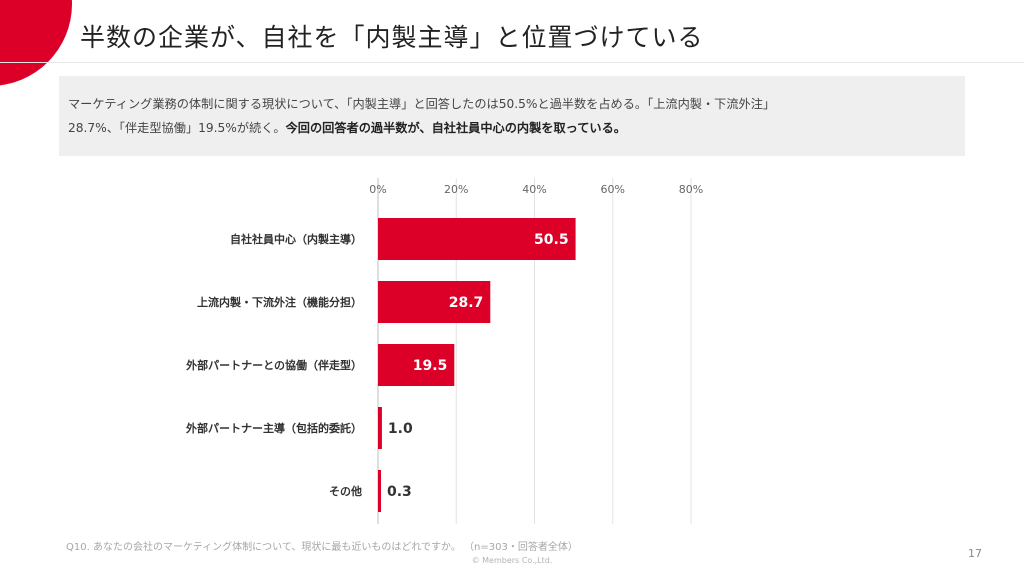  I want to click on category-label: 外部パートナー主導（包括的委託）, so click(273, 428).